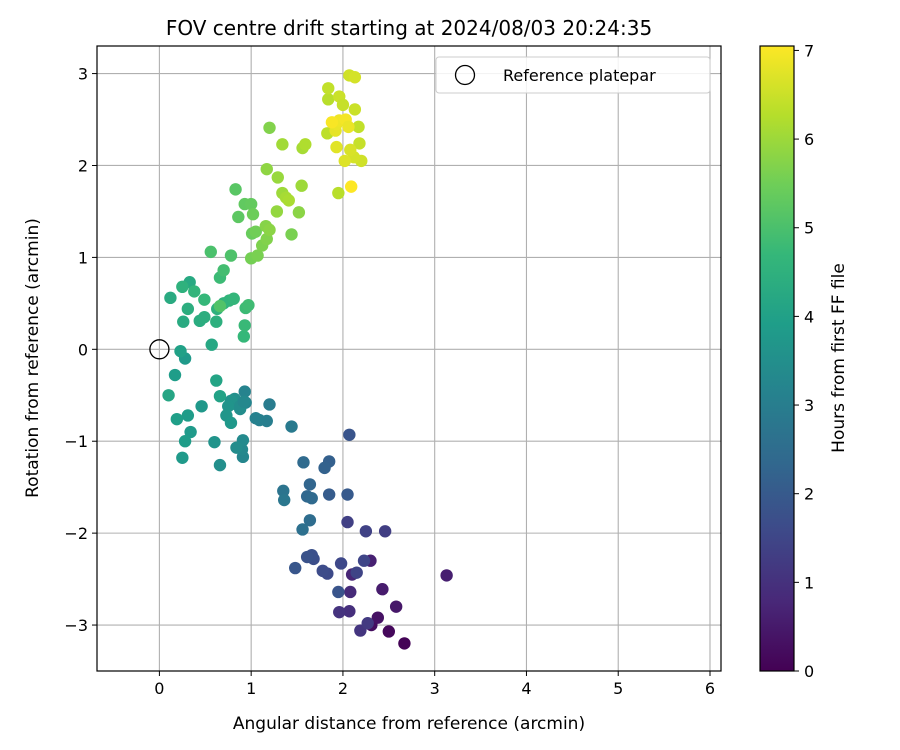 The height and width of the screenshot is (750, 900). What do you see at coordinates (579, 75) in the screenshot?
I see `legend-label: Reference platepar` at bounding box center [579, 75].